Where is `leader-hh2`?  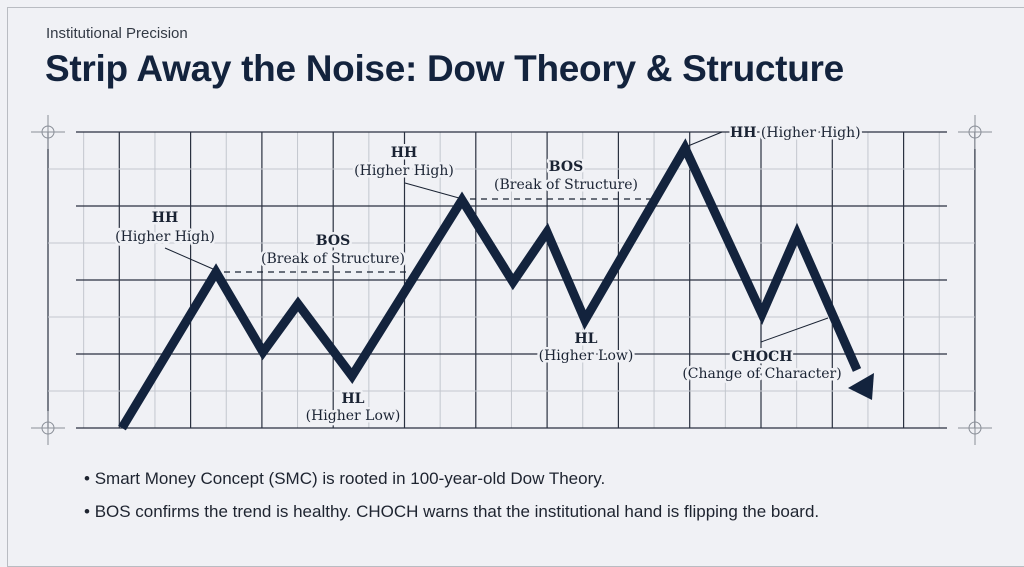
leader-hh2 is located at coordinates (432, 190).